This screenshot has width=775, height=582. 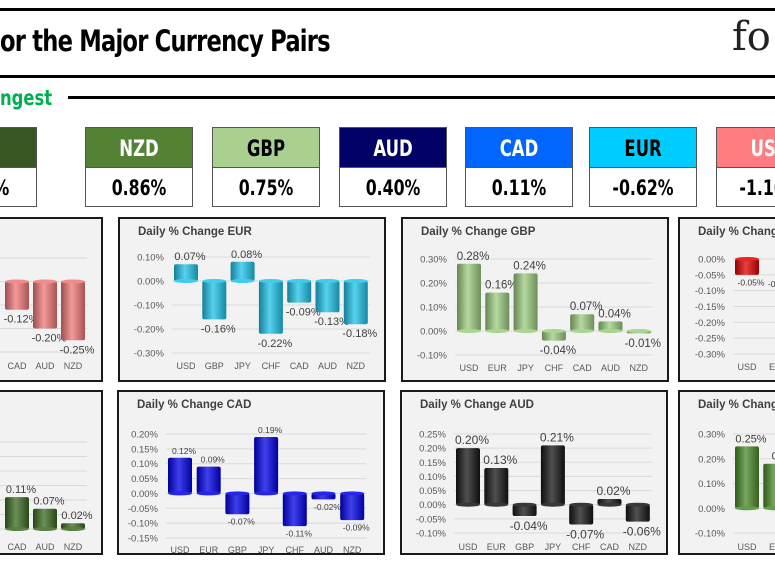 What do you see at coordinates (710, 307) in the screenshot?
I see `y-tick-label: -0.15%` at bounding box center [710, 307].